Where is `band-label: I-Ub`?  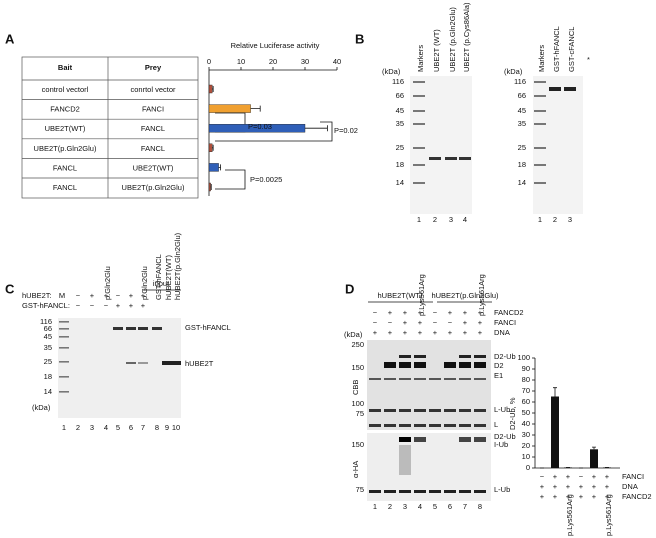
band-label: I-Ub is located at coordinates (501, 444).